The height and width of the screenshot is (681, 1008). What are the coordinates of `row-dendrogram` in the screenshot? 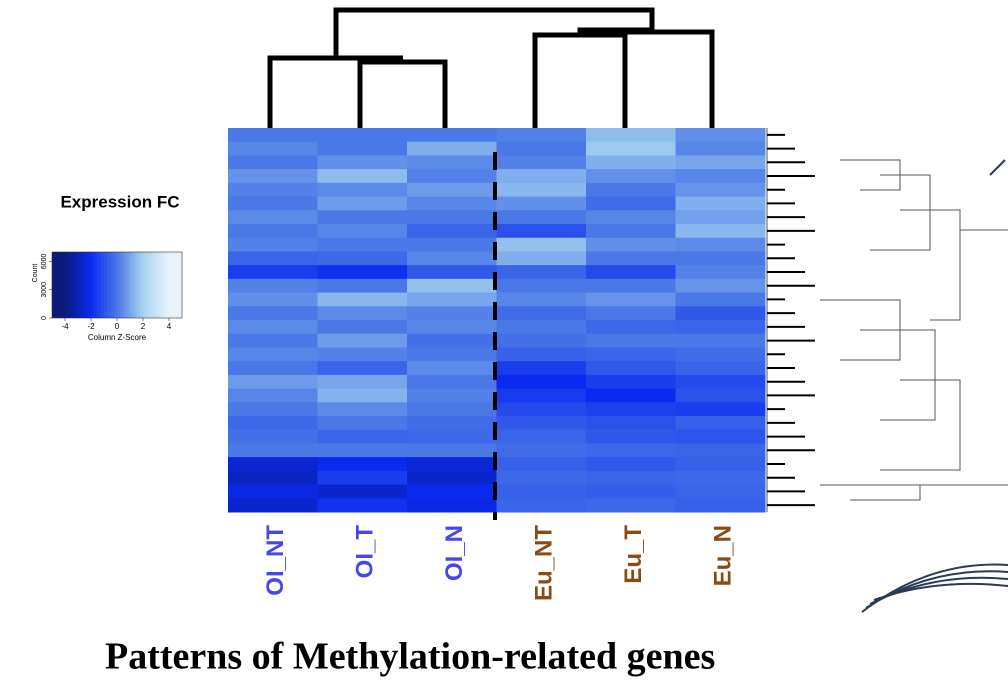 It's located at (887, 320).